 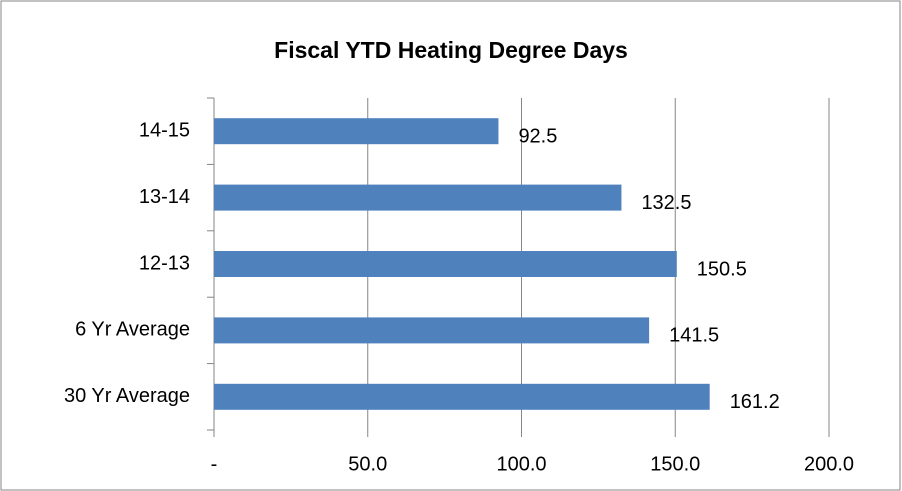 What do you see at coordinates (367, 464) in the screenshot?
I see `x-tick-label: 50.0` at bounding box center [367, 464].